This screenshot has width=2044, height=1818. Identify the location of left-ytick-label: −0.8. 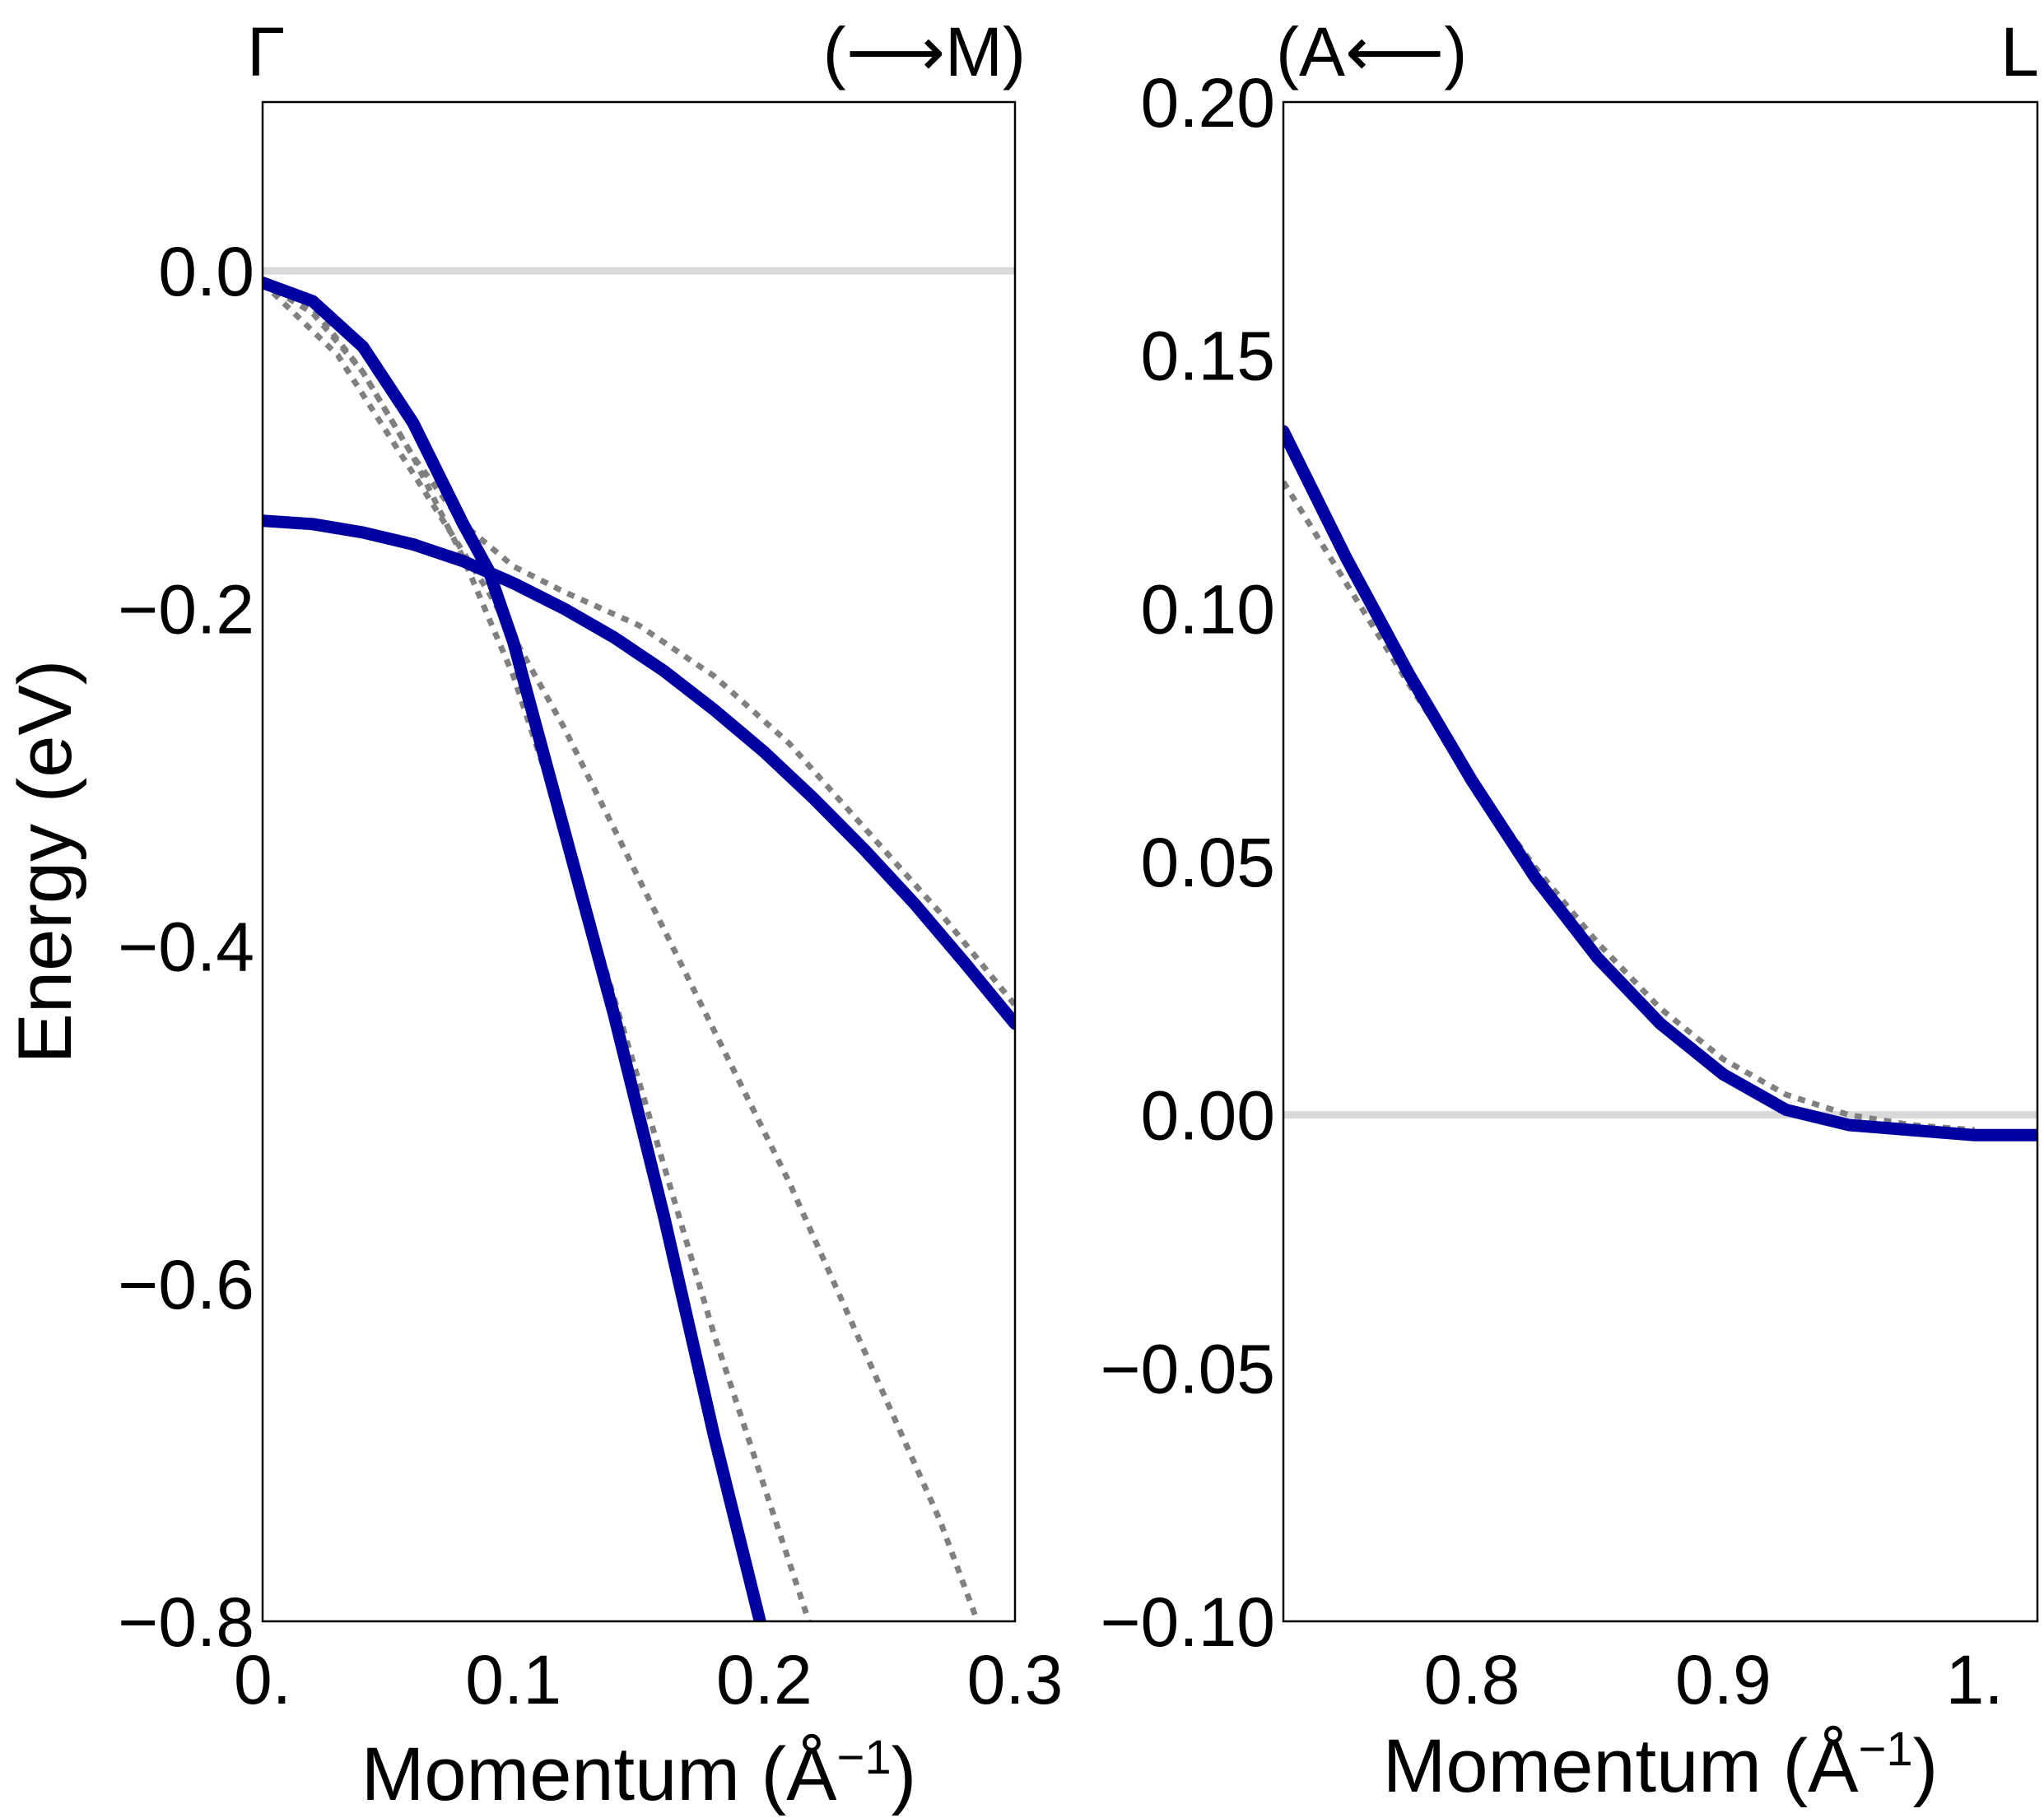
(186, 1622).